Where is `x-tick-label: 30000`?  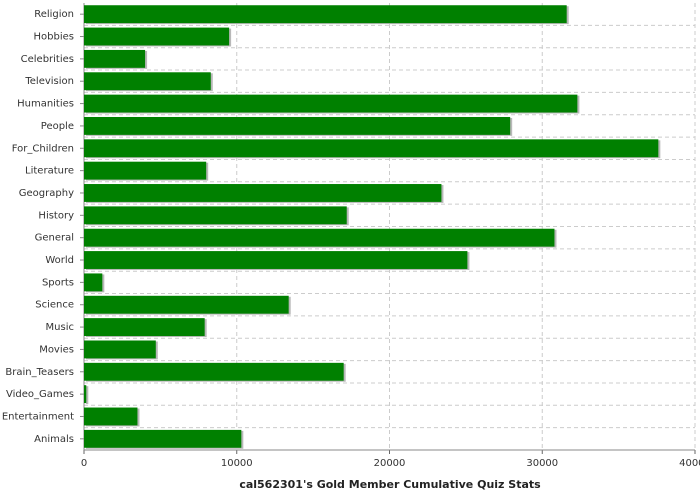
x-tick-label: 30000 is located at coordinates (542, 463).